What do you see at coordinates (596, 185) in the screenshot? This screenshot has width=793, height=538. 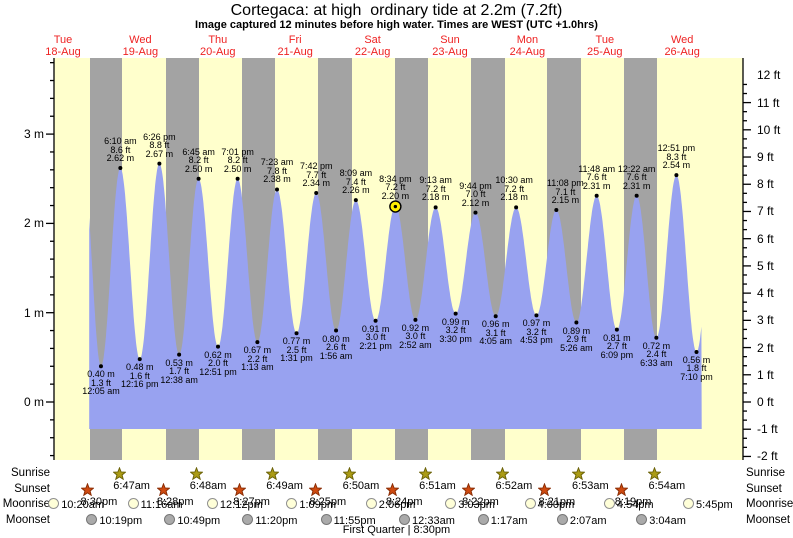 I see `tide-label-line: 2.31 m` at bounding box center [596, 185].